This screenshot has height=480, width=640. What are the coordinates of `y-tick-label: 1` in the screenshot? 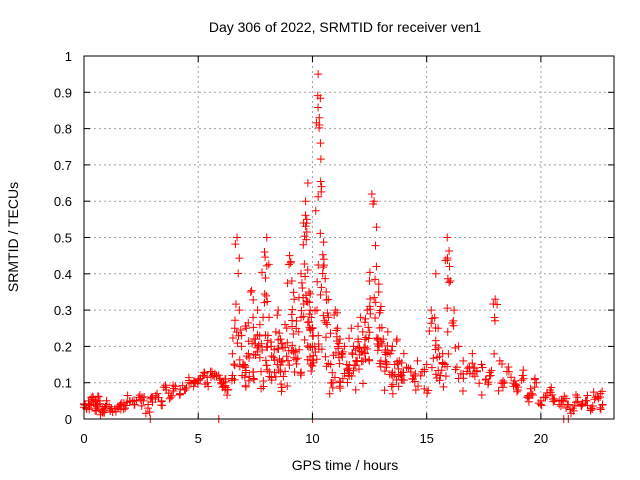 It's located at (68, 56).